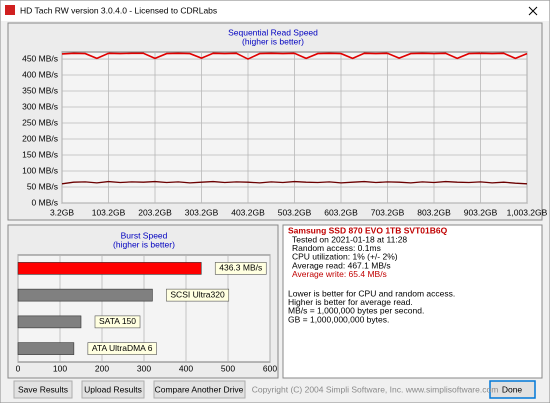  I want to click on x-tick-label: 300, so click(144, 368).